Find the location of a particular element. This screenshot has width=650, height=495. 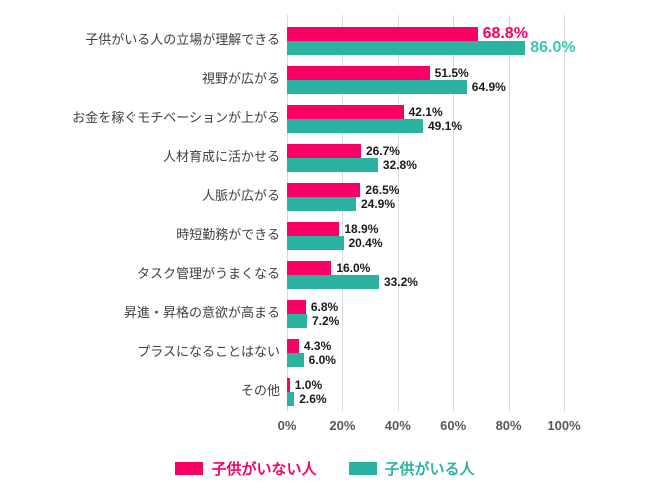

bar-group: 42.1% 49.1% is located at coordinates (468, 118).